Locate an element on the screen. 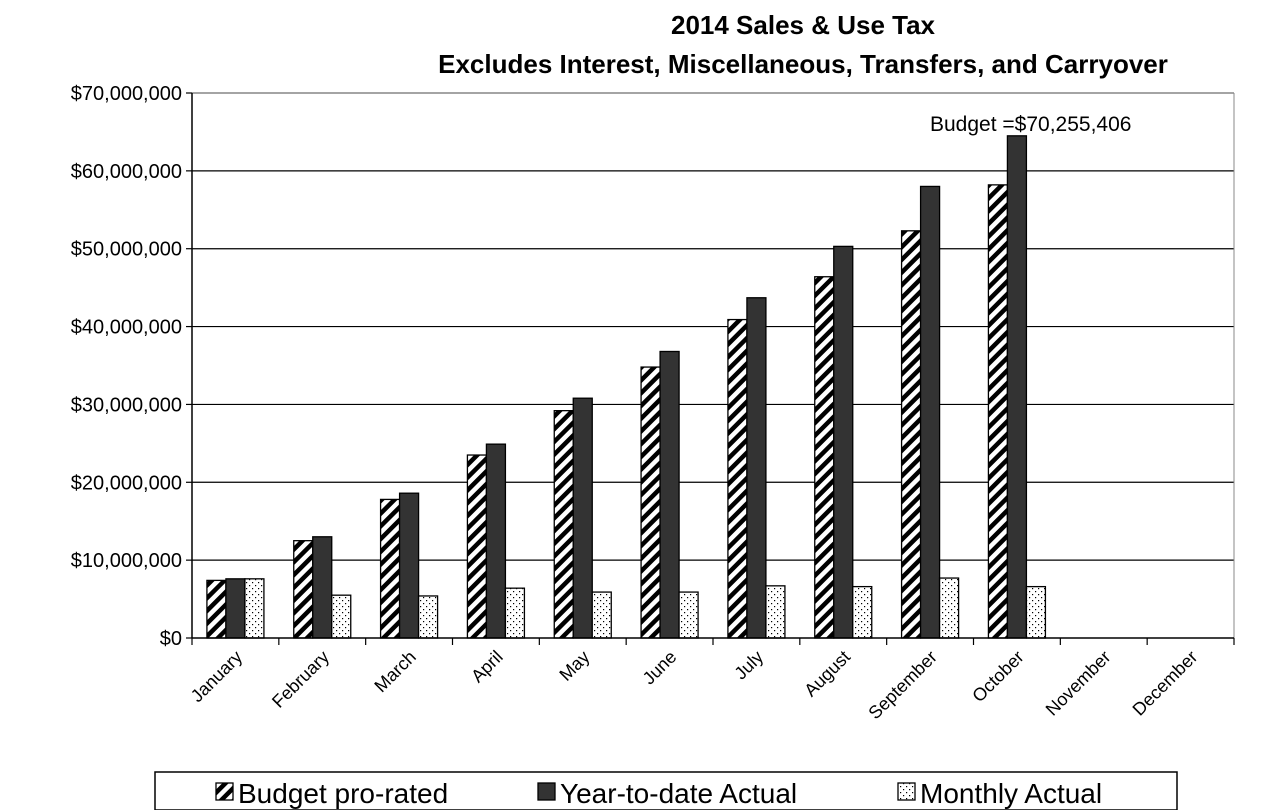  chart-title: 2014 Sales & Use Tax is located at coordinates (803, 25).